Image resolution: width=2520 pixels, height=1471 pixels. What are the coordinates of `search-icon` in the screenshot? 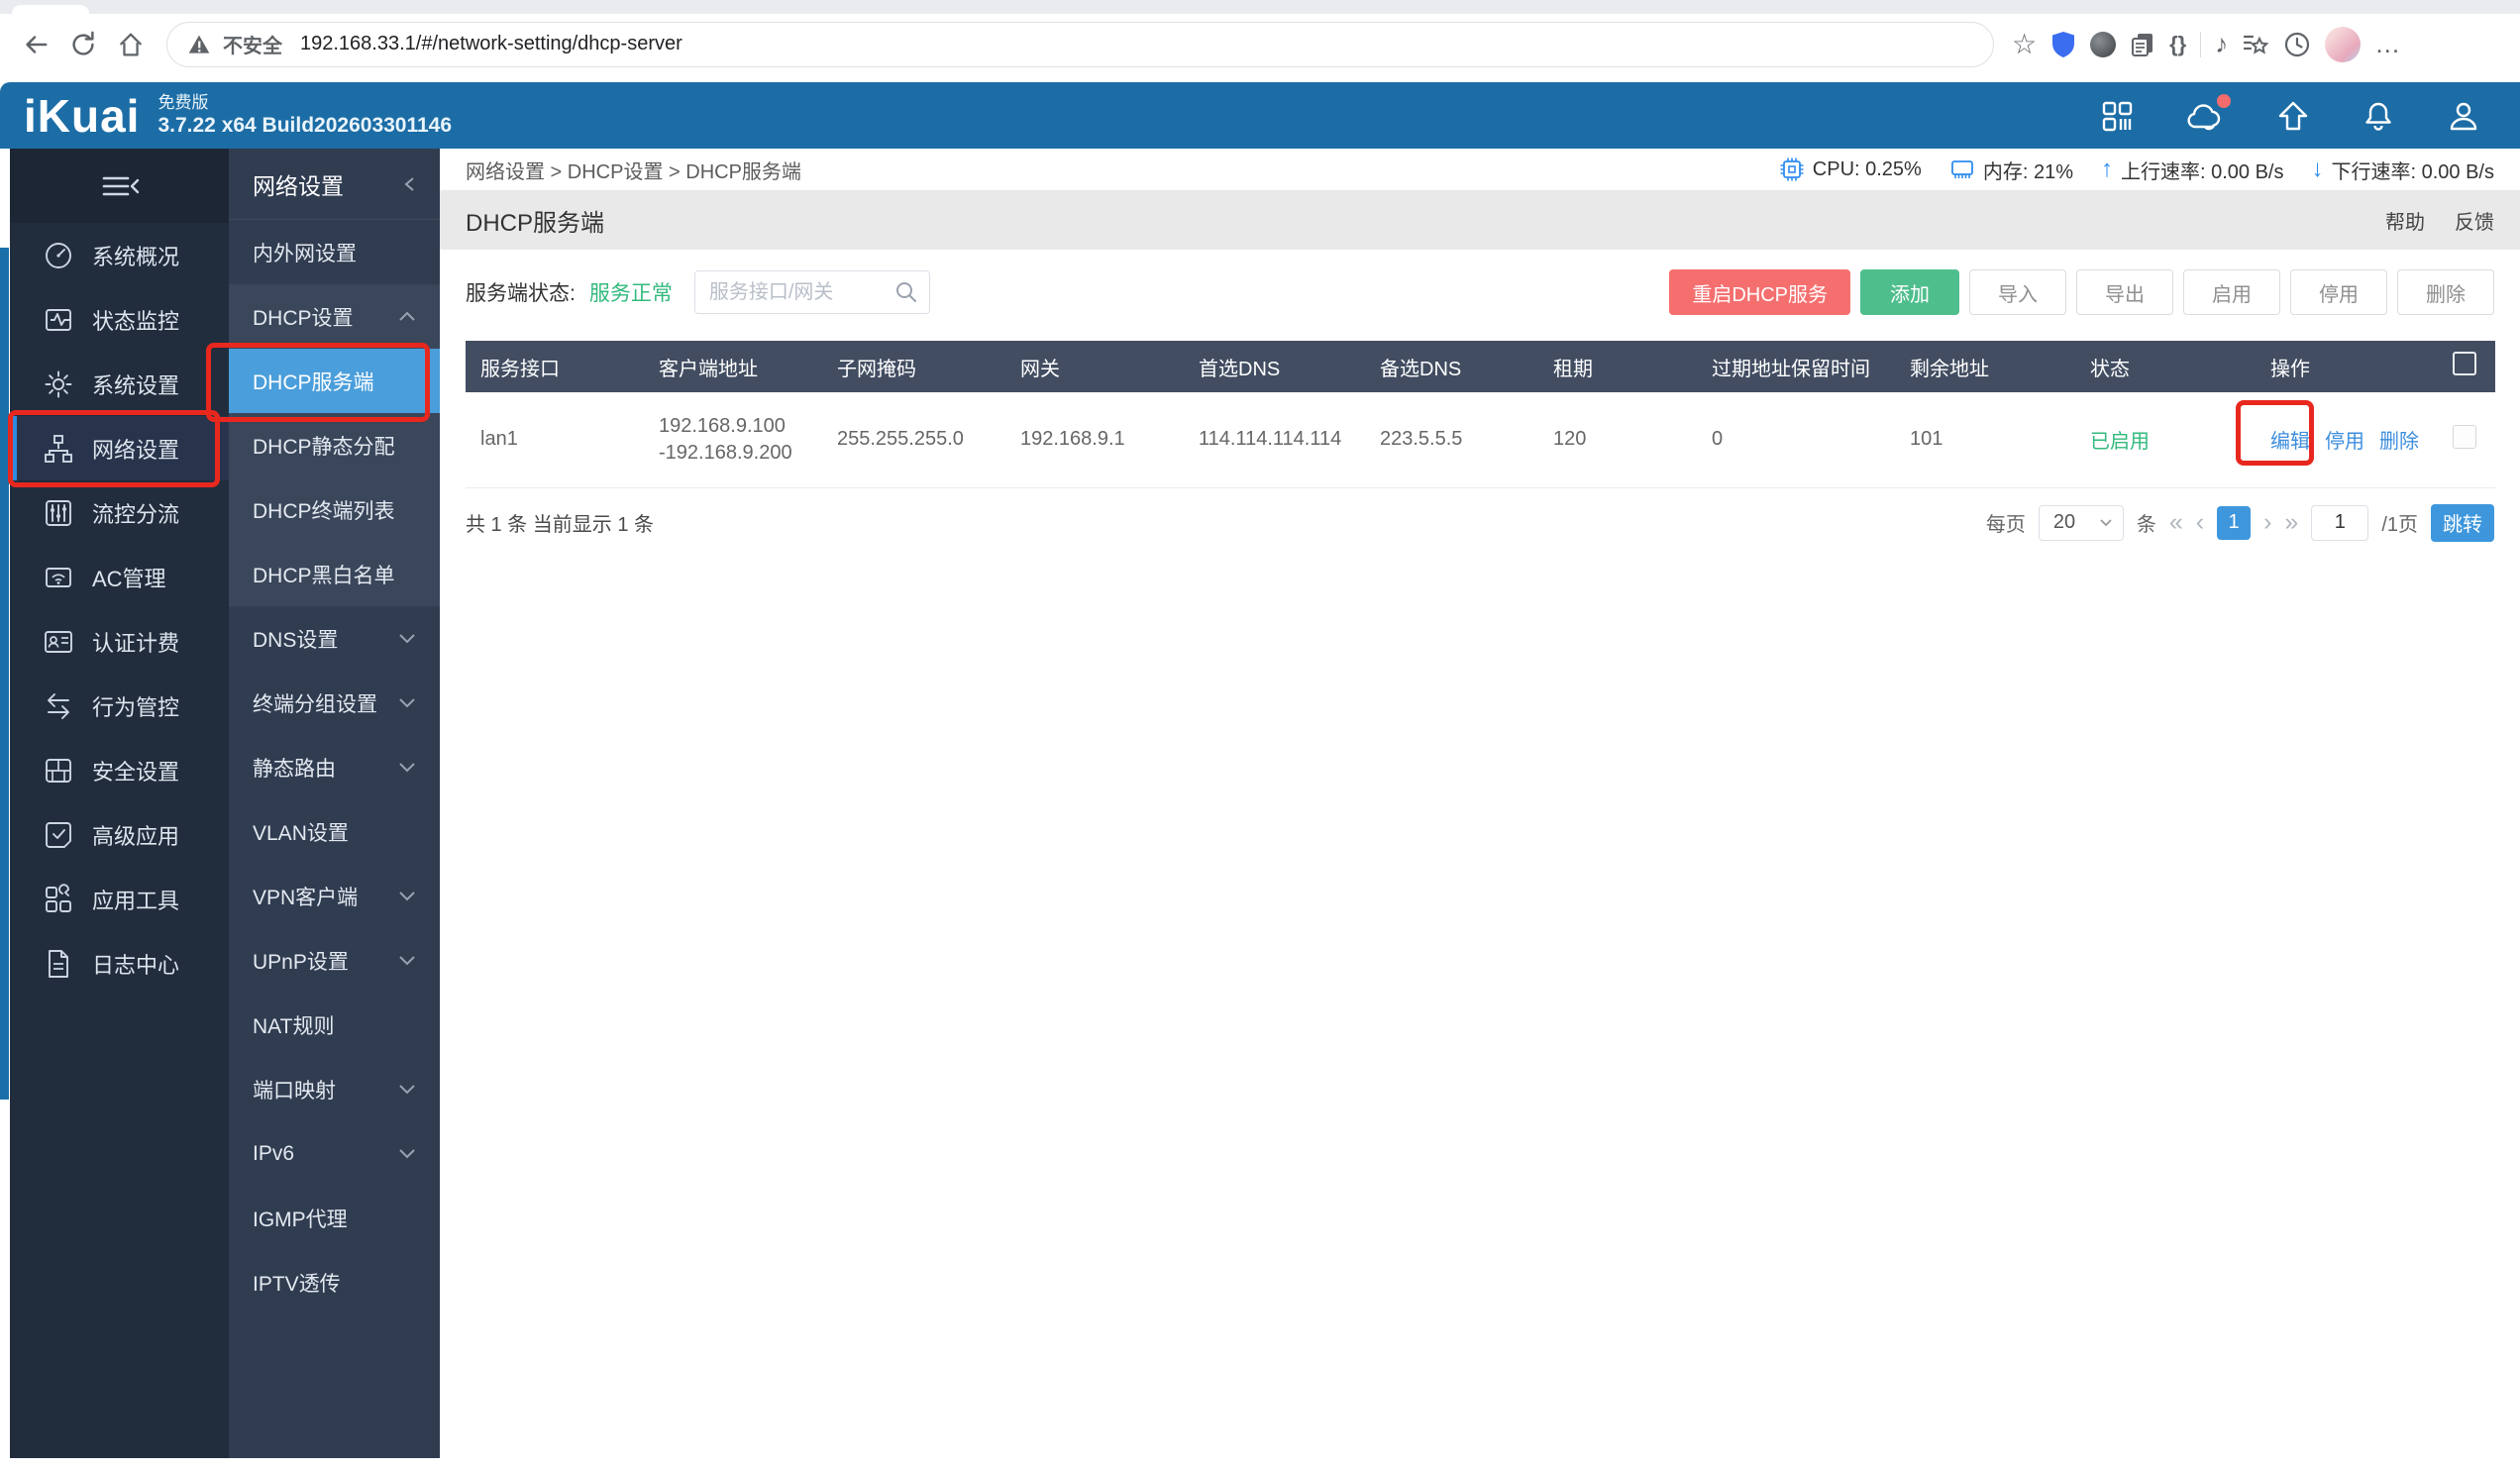 It's located at (906, 292).